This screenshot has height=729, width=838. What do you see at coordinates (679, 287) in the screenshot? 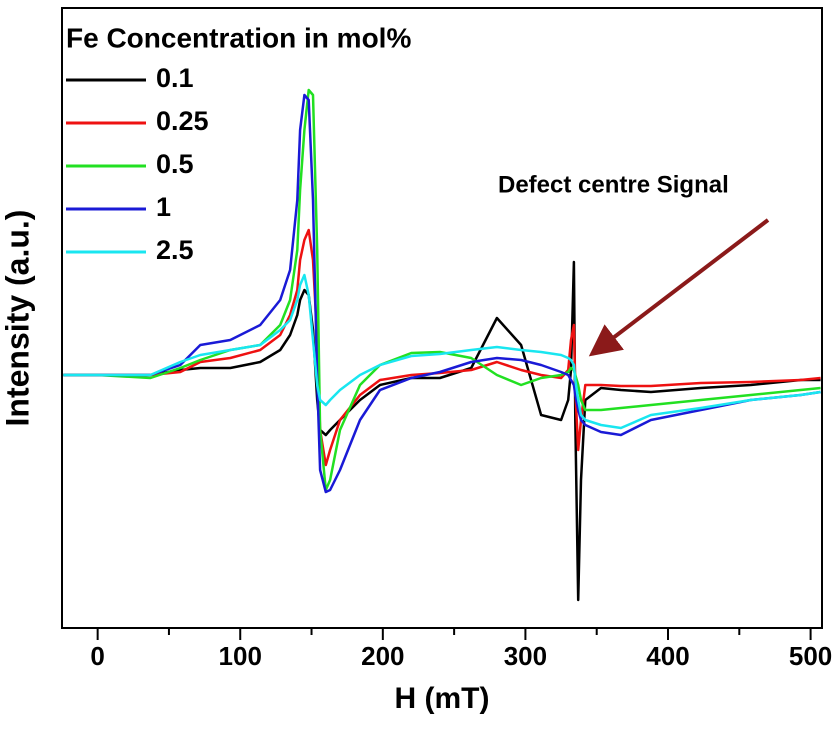
I see `annotation-arrow` at bounding box center [679, 287].